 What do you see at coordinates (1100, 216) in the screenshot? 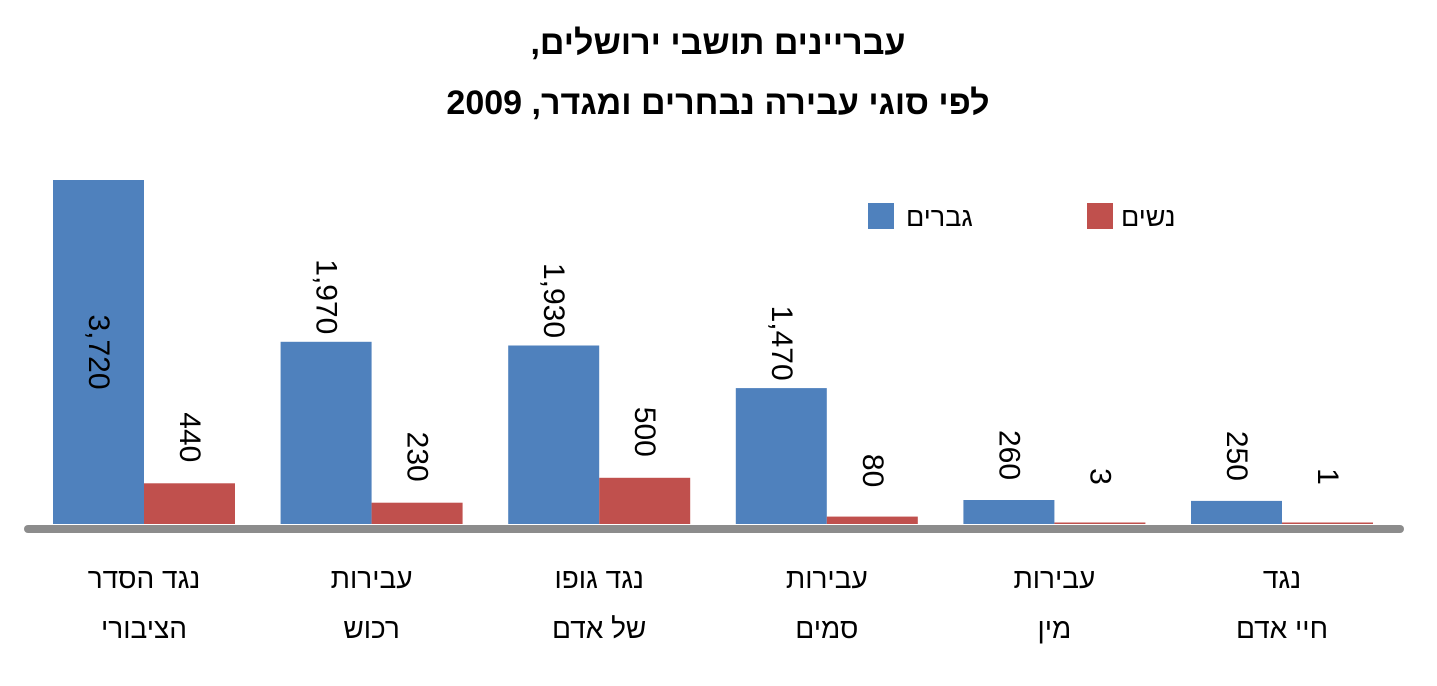
I see `legend-swatch-women` at bounding box center [1100, 216].